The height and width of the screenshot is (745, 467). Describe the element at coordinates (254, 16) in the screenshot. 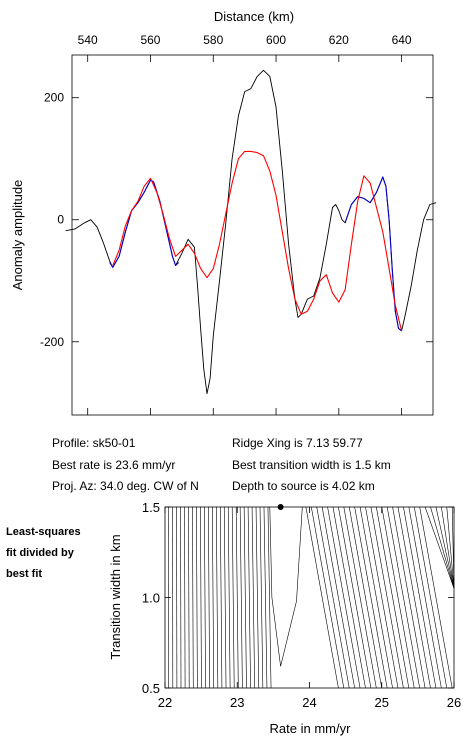

I see `profile-x-axis-label: Distance (km)` at that location.